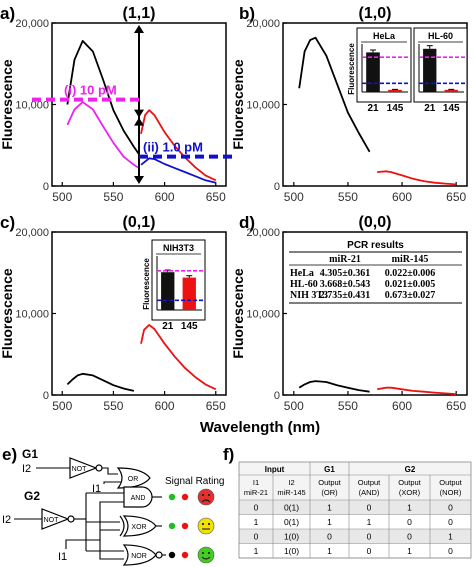 The height and width of the screenshot is (567, 474). What do you see at coordinates (302, 273) in the screenshot?
I see `table-cell: HeLa` at bounding box center [302, 273].